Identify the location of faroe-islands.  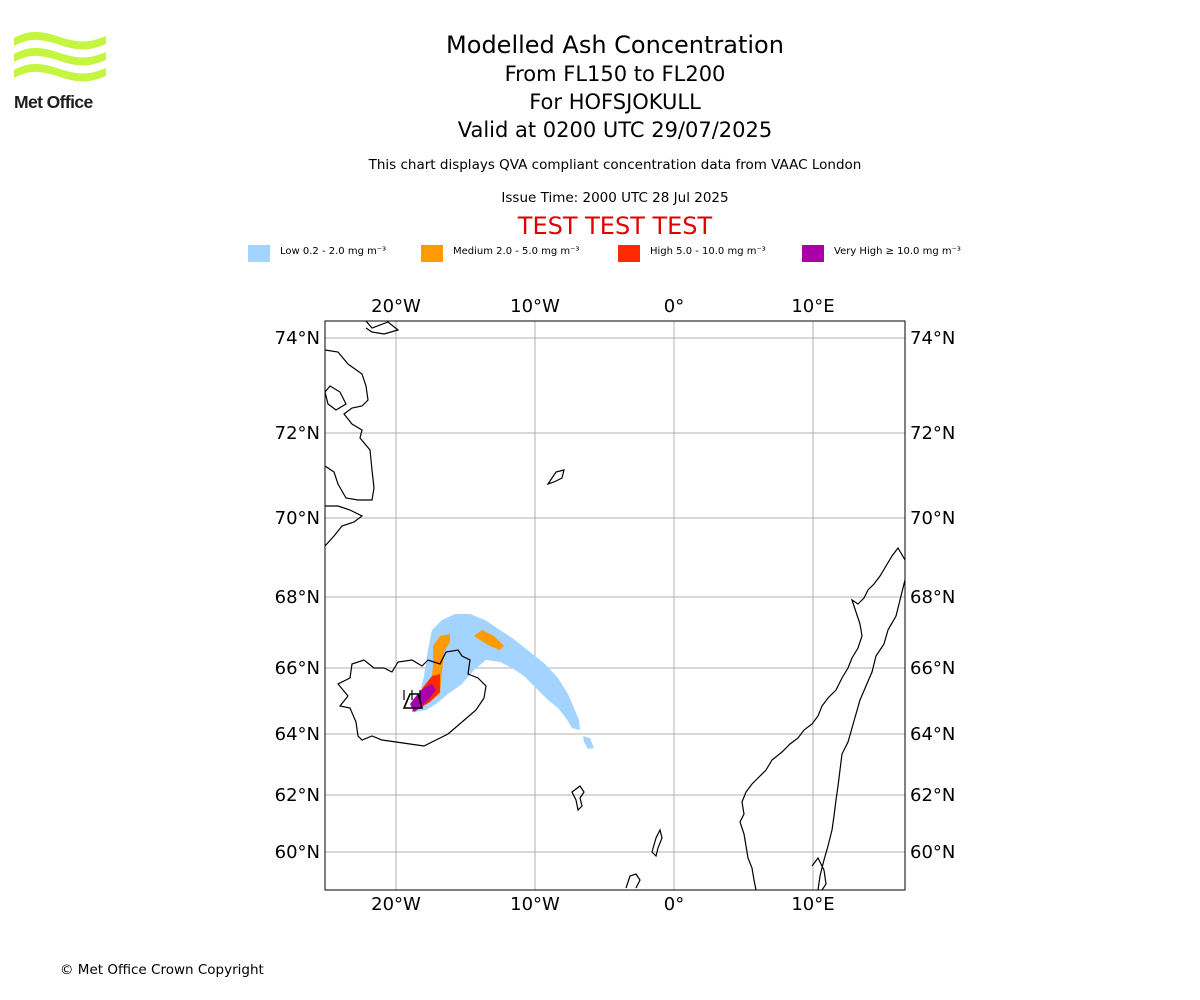
(578, 798).